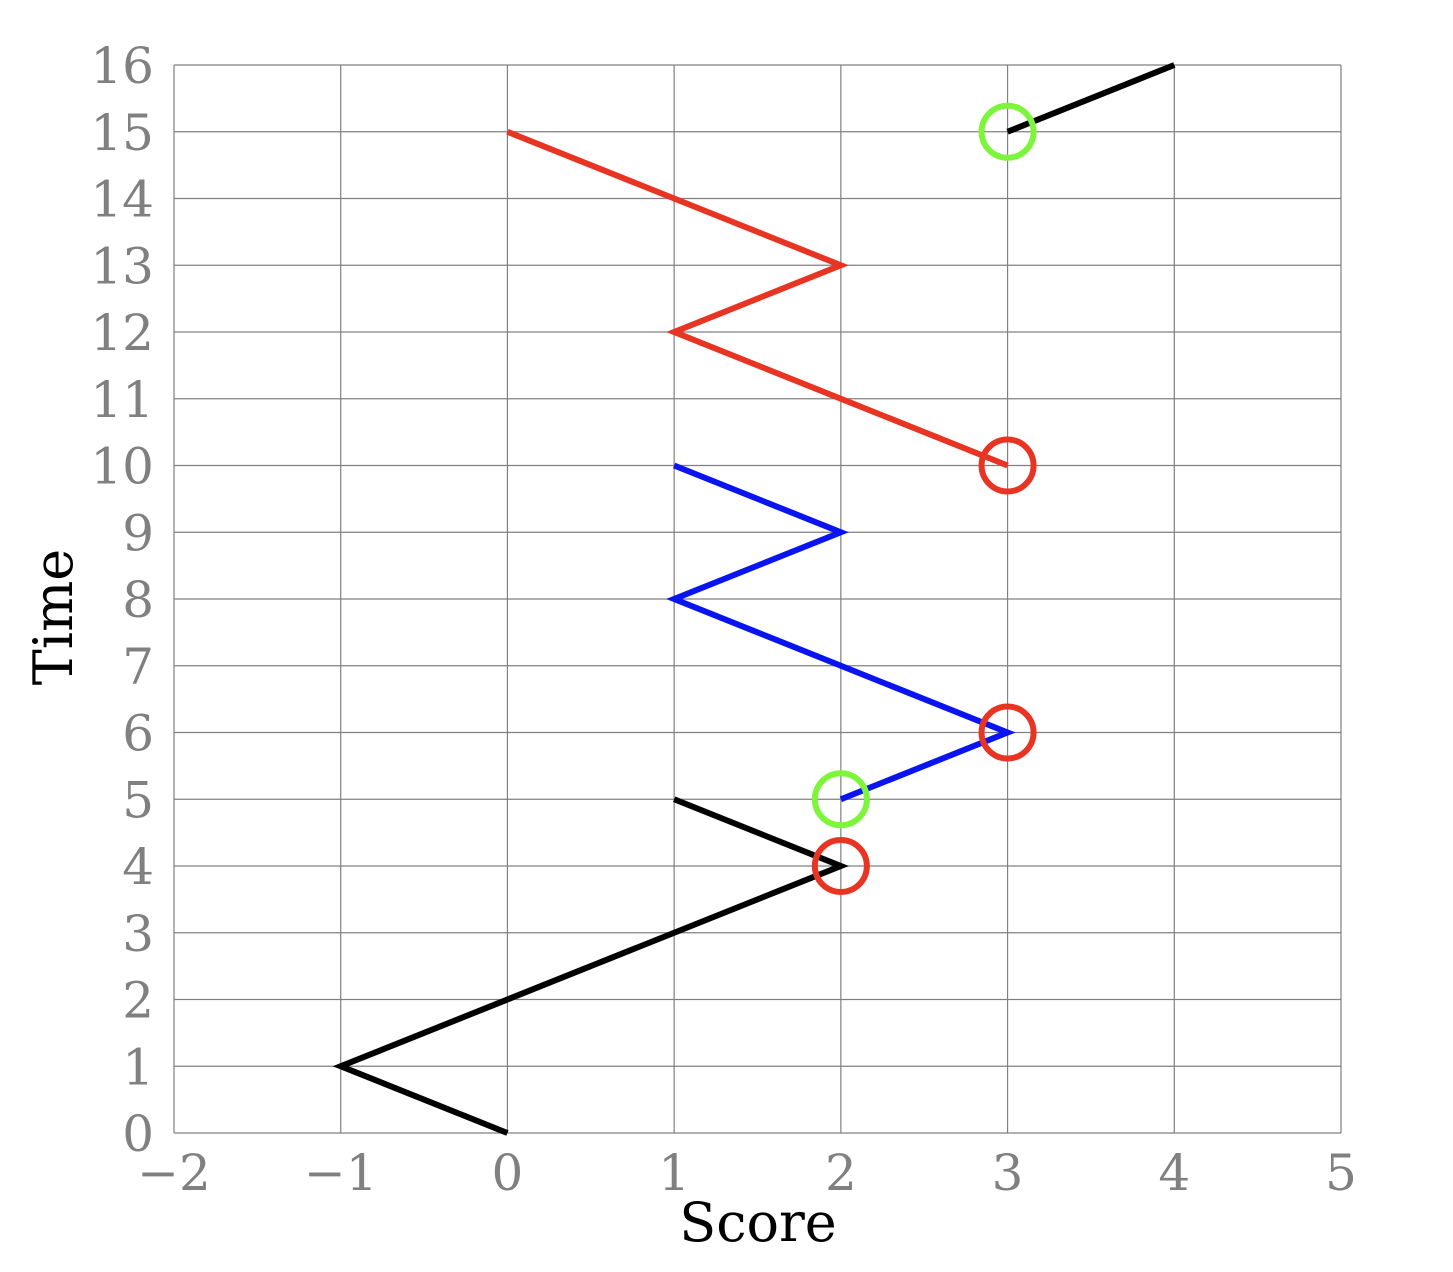 This screenshot has height=1272, width=1453. What do you see at coordinates (508, 1173) in the screenshot?
I see `x-tick-label: 0` at bounding box center [508, 1173].